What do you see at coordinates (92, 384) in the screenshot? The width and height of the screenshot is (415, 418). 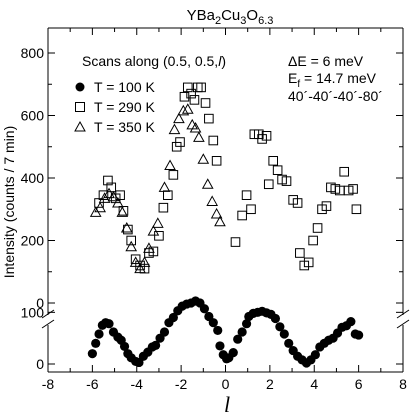 I see `x-tick-label: -6` at bounding box center [92, 384].